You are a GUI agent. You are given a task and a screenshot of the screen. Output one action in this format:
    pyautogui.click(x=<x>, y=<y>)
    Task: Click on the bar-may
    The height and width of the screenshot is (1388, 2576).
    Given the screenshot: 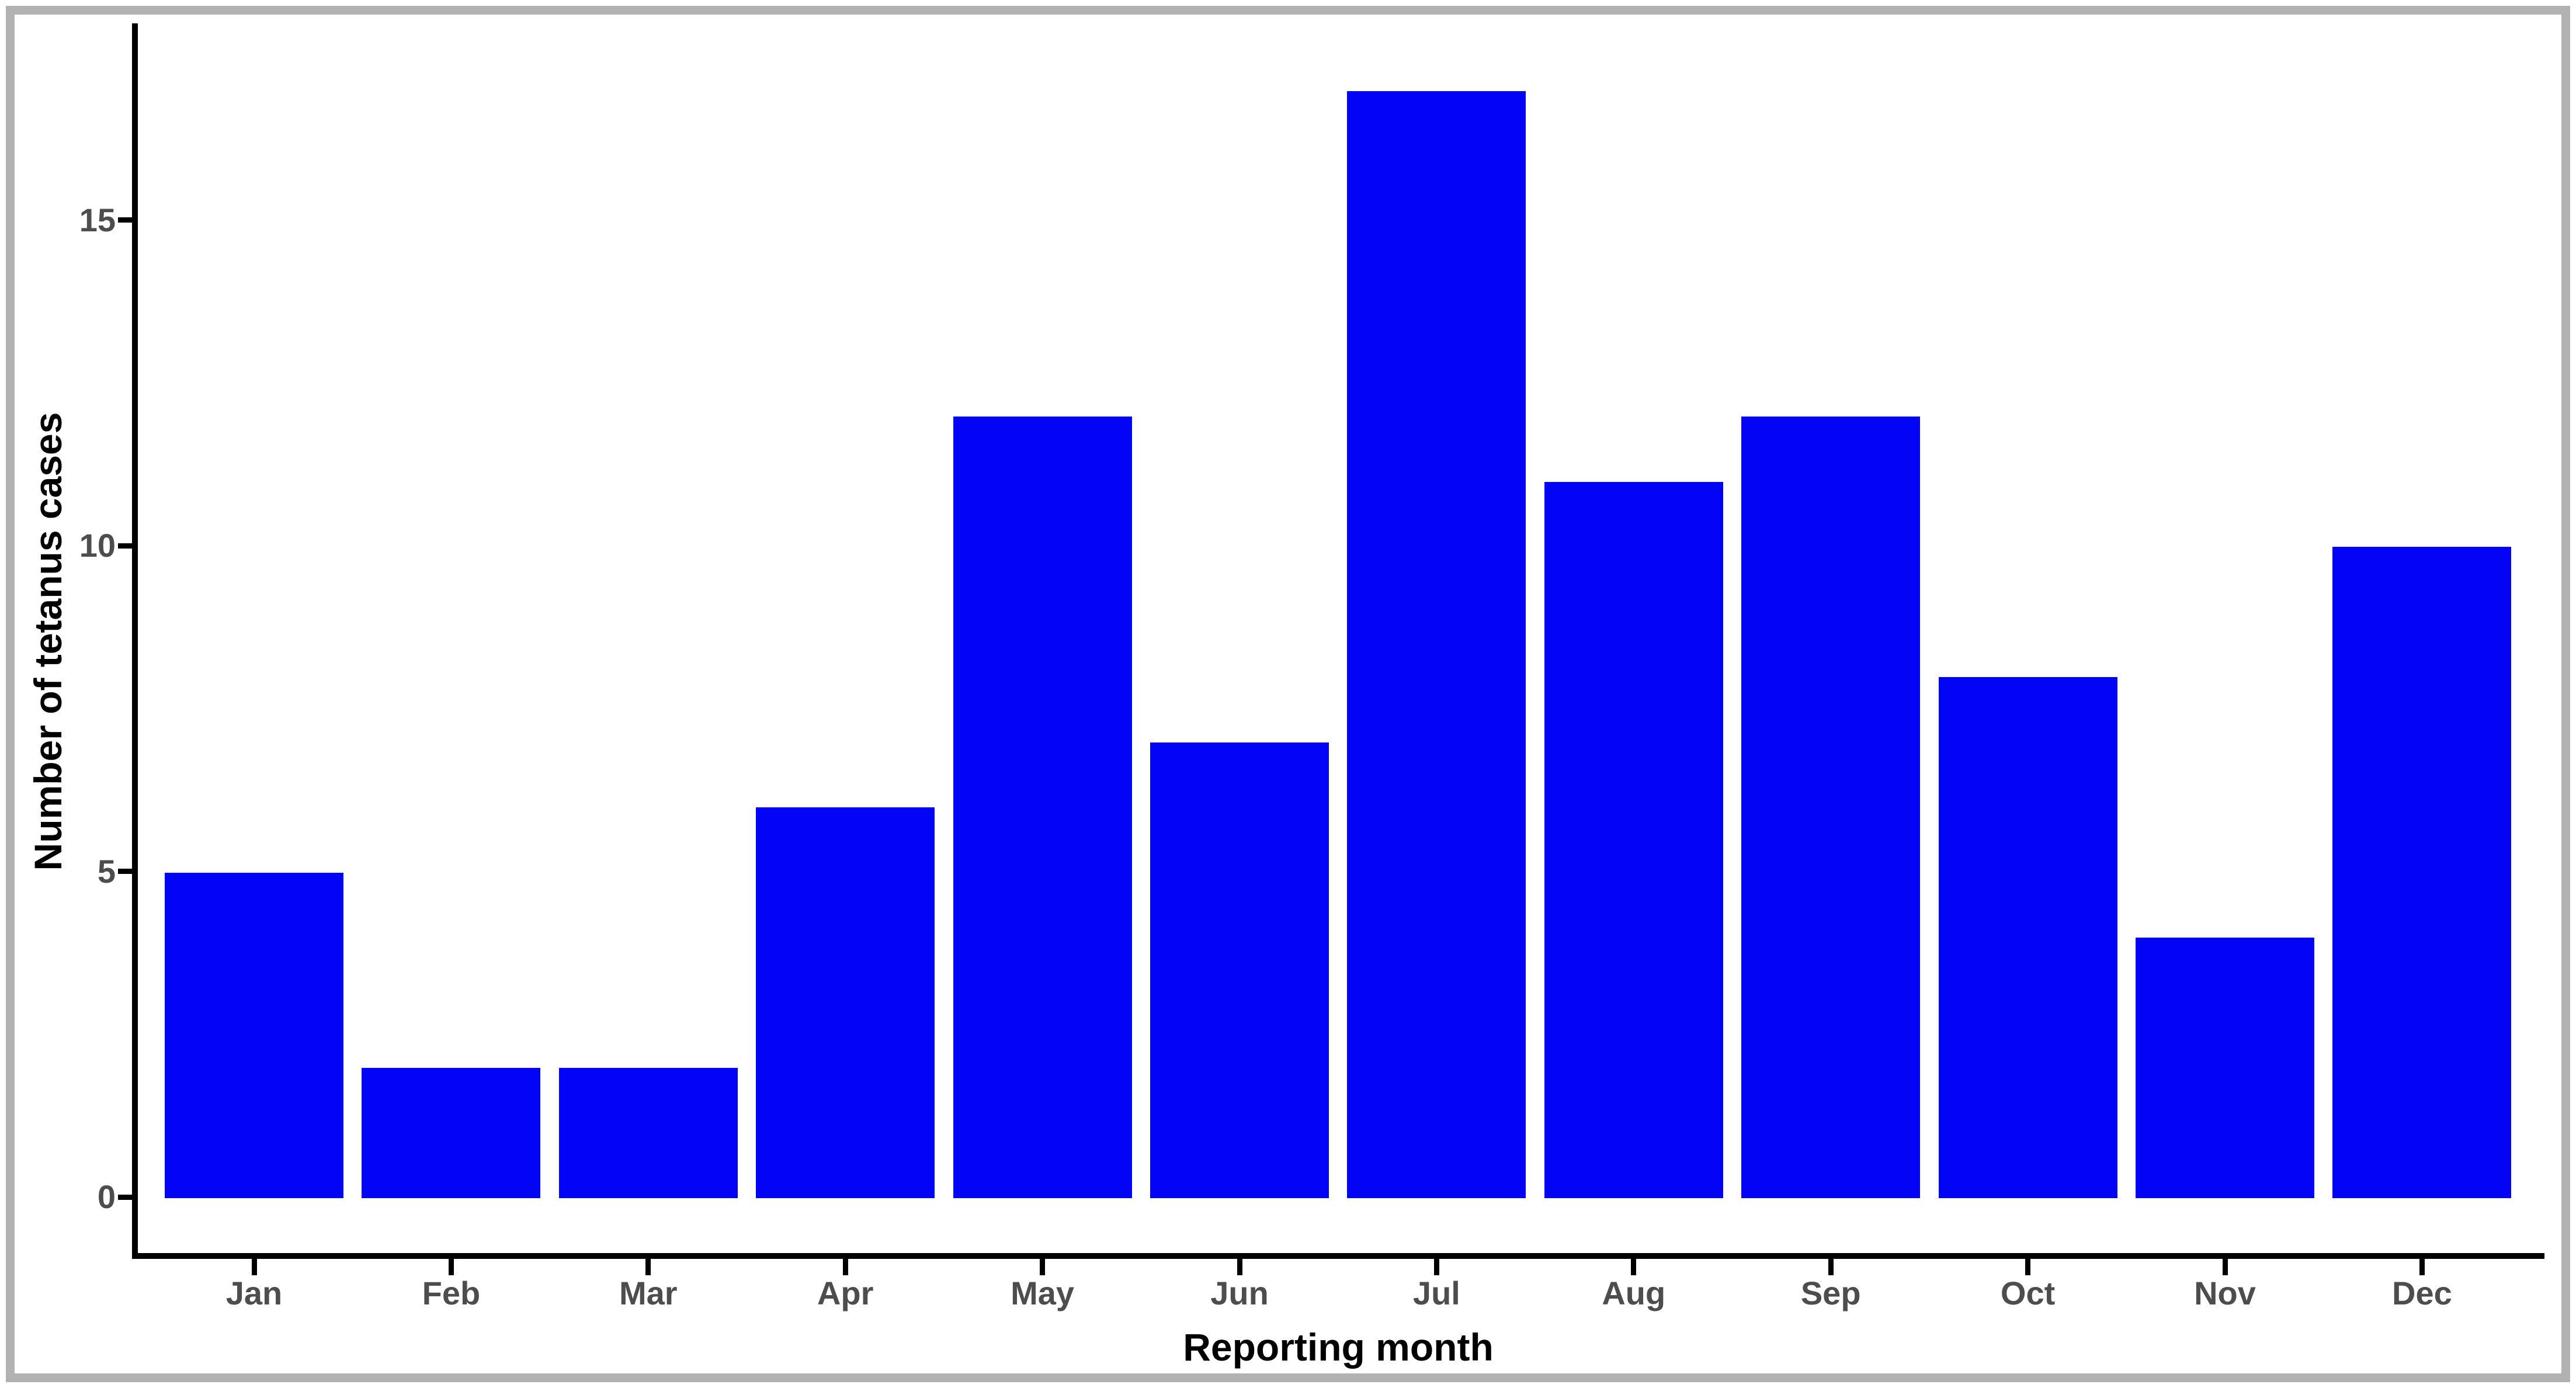 What is the action you would take?
    pyautogui.click(x=1042, y=807)
    